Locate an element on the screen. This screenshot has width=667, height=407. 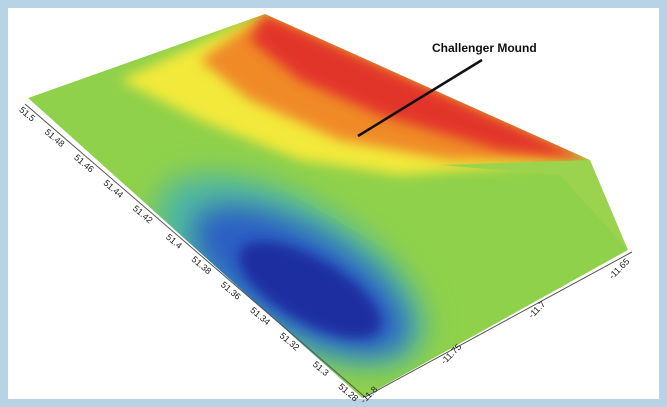
annotation: Challenger Mound is located at coordinates (484, 48).